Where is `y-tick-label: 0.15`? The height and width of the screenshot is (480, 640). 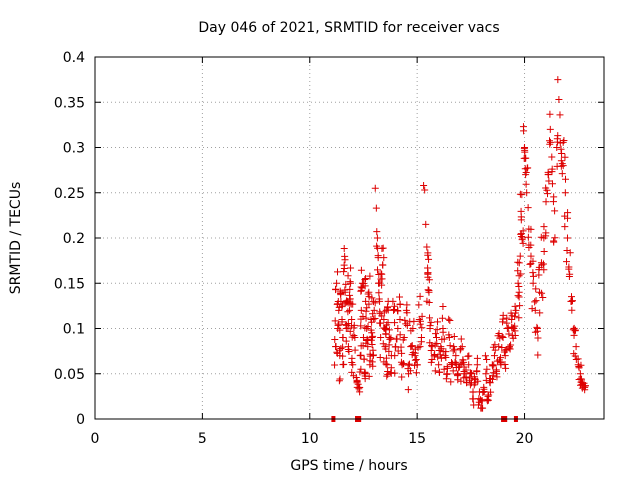
y-tick-label: 0.15 is located at coordinates (69, 284).